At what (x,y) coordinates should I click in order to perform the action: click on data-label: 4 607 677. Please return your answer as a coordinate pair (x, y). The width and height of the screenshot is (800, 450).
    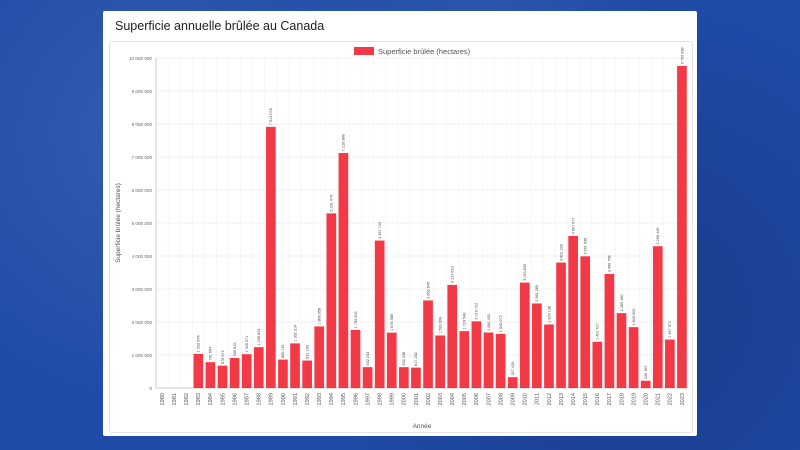
    Looking at the image, I should click on (573, 225).